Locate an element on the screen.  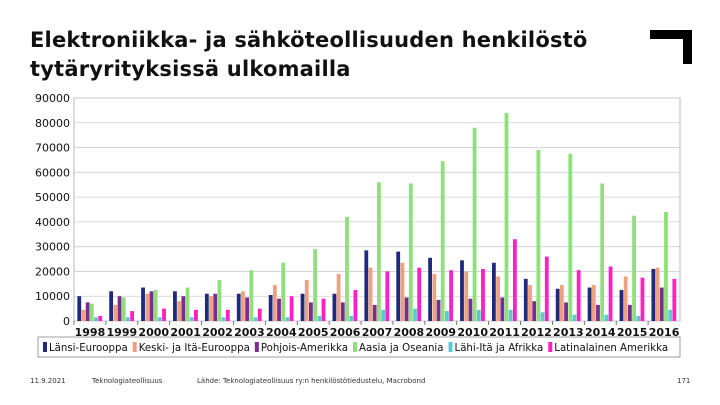
x-tick-label: 2007 is located at coordinates (377, 332).